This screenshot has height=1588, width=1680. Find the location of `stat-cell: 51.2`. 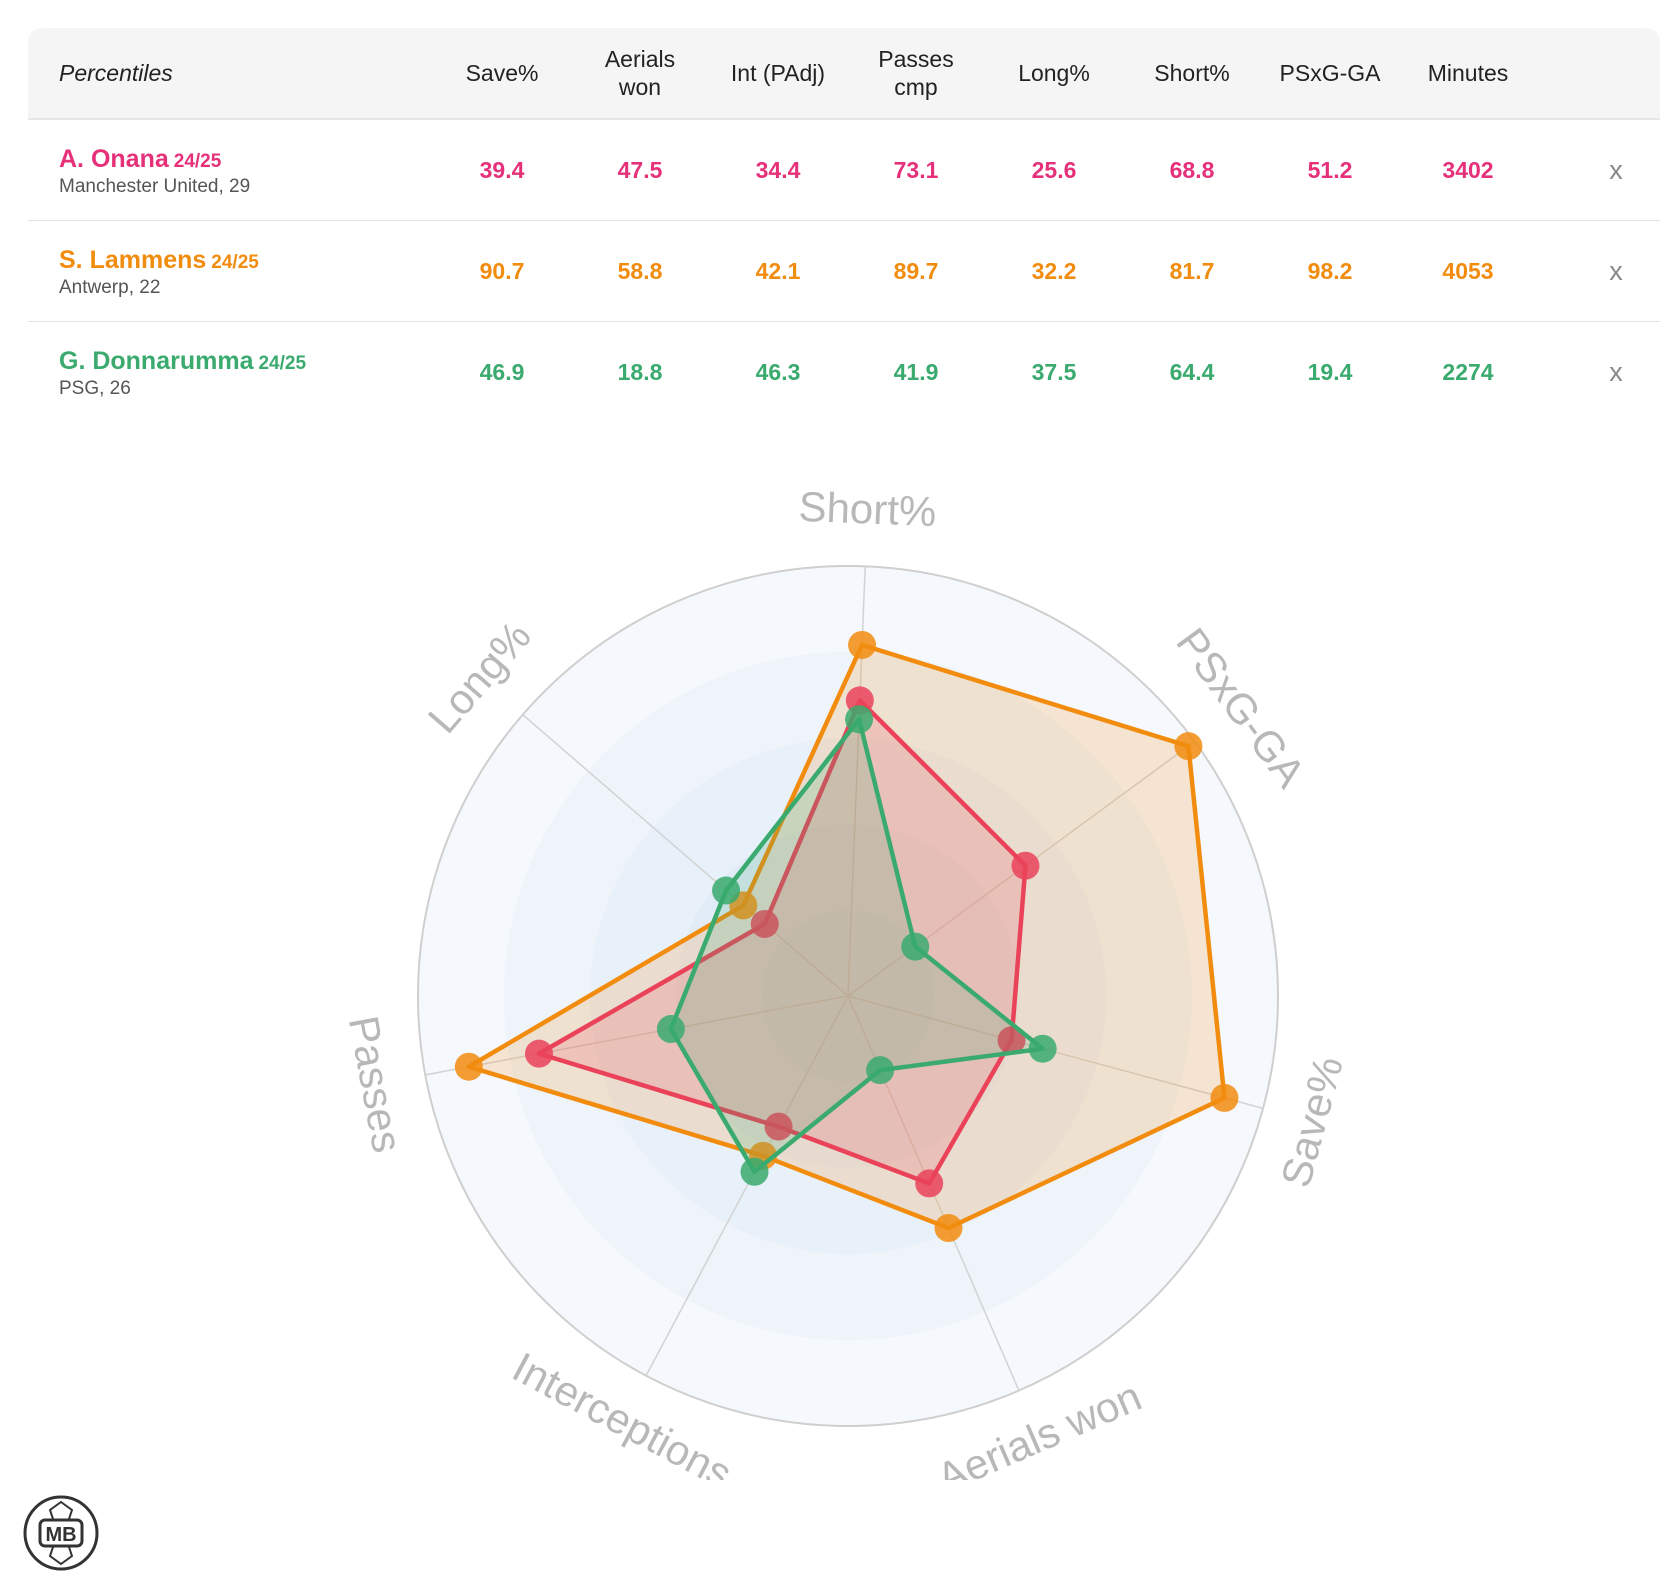

stat-cell: 51.2 is located at coordinates (1330, 169).